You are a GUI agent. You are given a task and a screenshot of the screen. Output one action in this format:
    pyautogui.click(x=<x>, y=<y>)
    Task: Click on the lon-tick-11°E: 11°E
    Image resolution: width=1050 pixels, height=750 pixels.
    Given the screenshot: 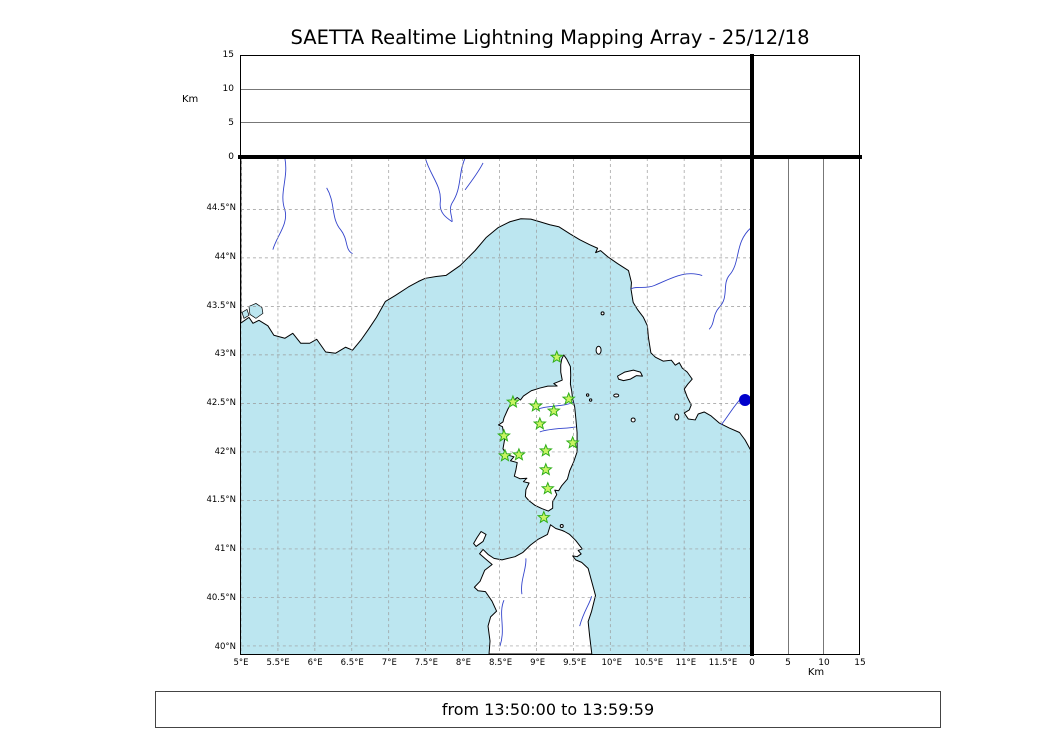 What is the action you would take?
    pyautogui.click(x=686, y=663)
    